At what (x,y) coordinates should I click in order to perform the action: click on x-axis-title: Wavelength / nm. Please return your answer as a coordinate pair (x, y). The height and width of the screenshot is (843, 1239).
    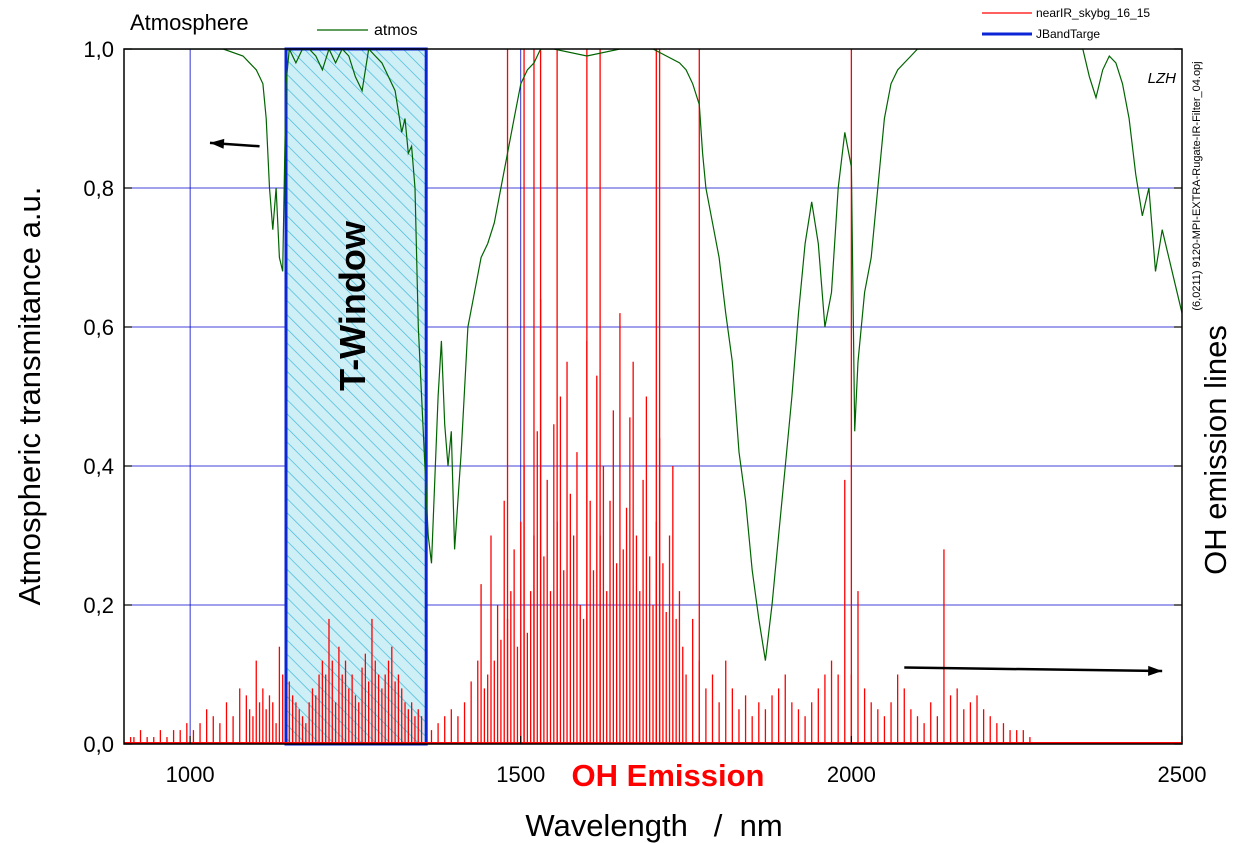
    Looking at the image, I should click on (653, 825).